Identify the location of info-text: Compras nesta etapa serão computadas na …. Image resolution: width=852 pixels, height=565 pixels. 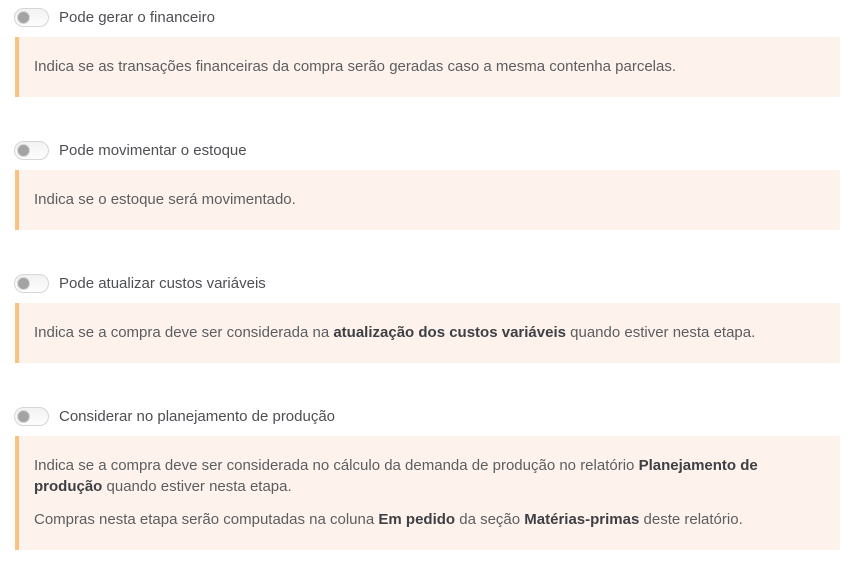
(429, 519).